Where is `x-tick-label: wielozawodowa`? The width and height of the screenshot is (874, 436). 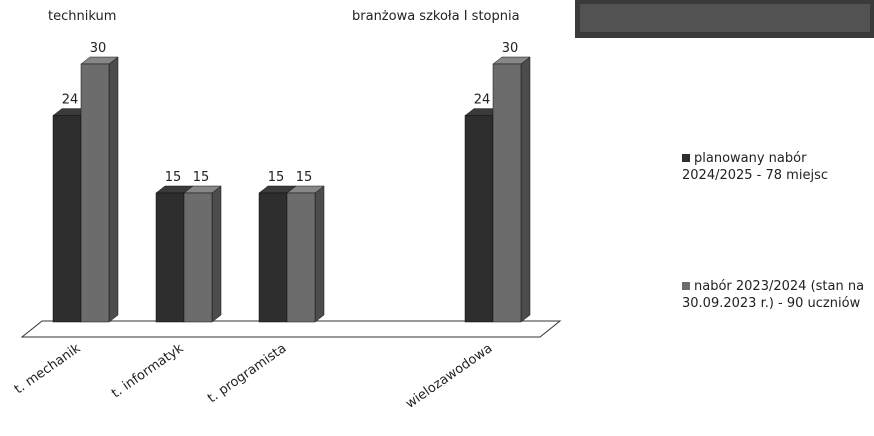
x-tick-label: wielozawodowa is located at coordinates (449, 376).